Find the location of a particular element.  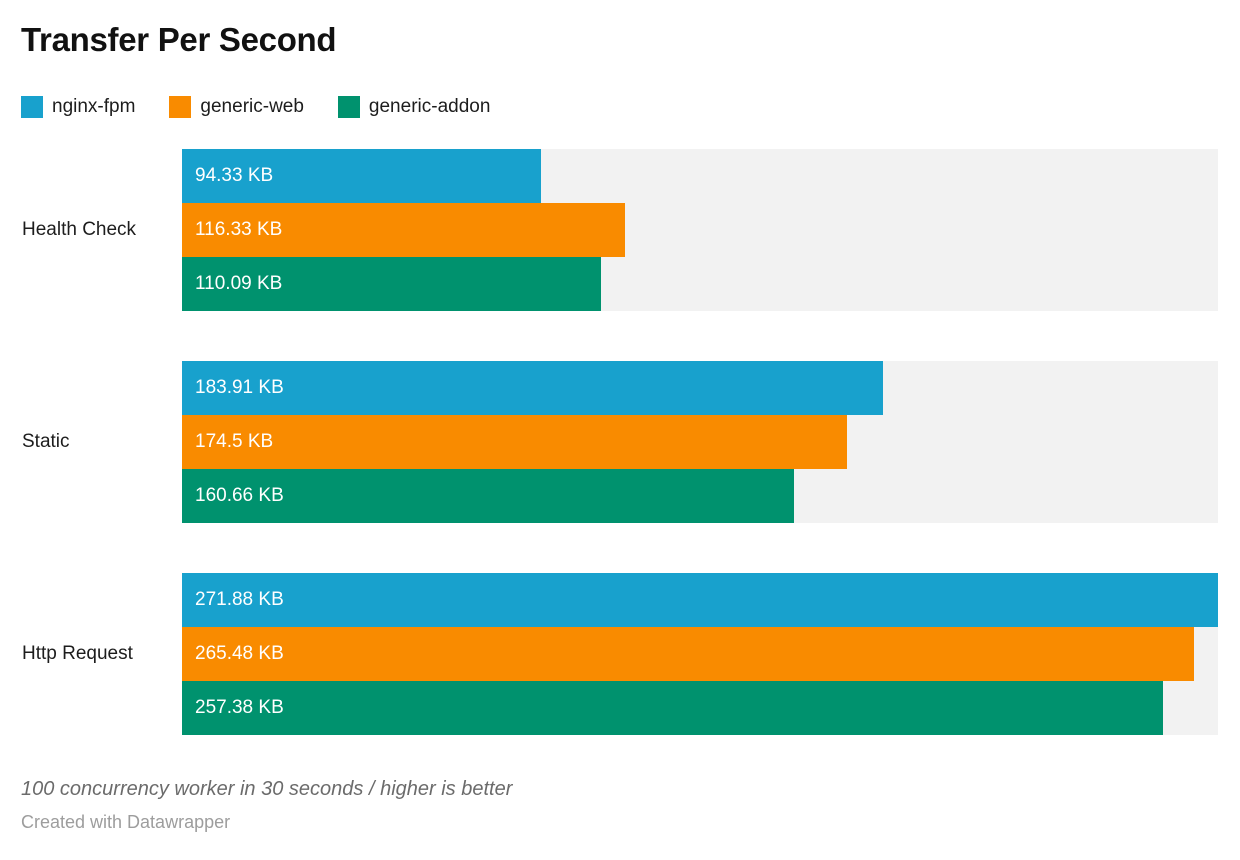

datawrapper-attribution: Created with Datawrapper is located at coordinates (126, 822).